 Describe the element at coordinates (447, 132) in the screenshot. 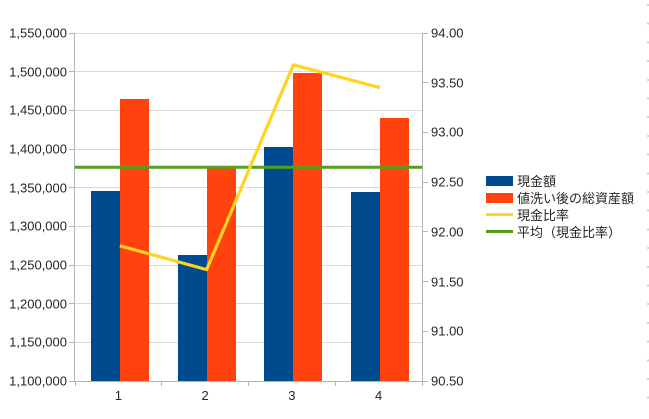

I see `y2-axis-label: 93.00` at that location.